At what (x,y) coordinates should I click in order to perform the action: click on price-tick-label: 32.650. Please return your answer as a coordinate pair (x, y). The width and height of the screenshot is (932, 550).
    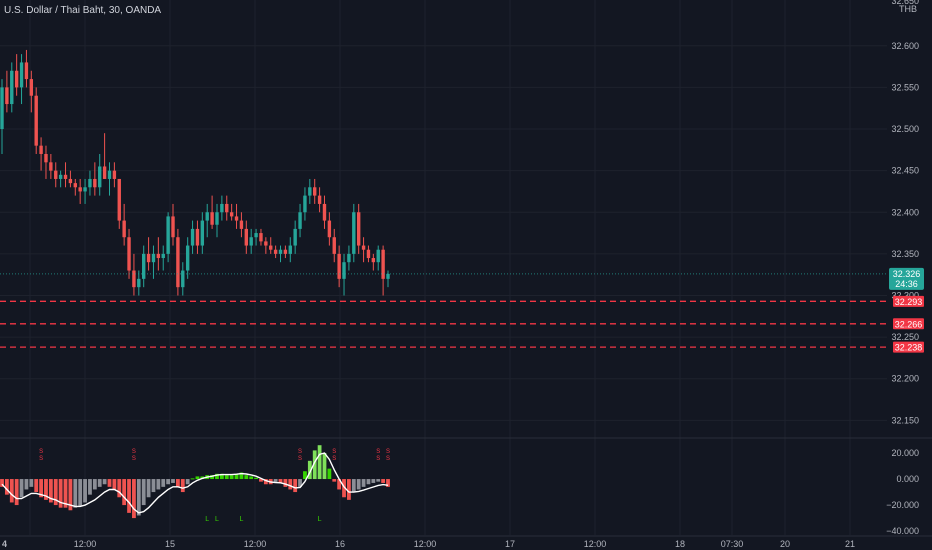
    Looking at the image, I should click on (905, 3).